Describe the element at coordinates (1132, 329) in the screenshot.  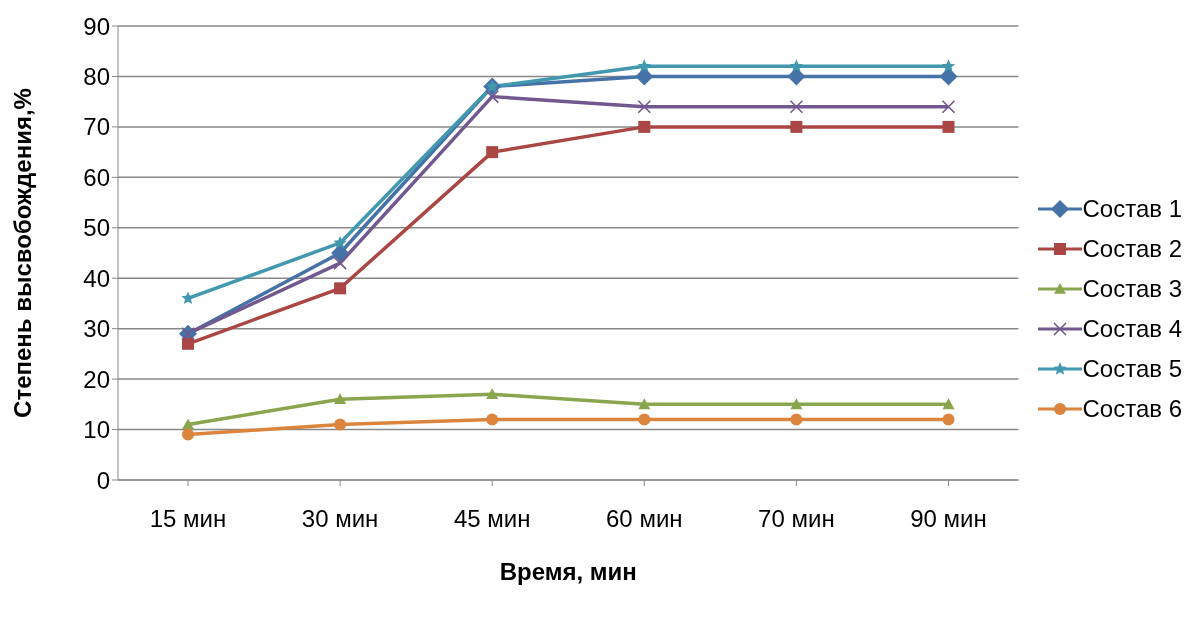
I see `legend-label: Состав 4` at that location.